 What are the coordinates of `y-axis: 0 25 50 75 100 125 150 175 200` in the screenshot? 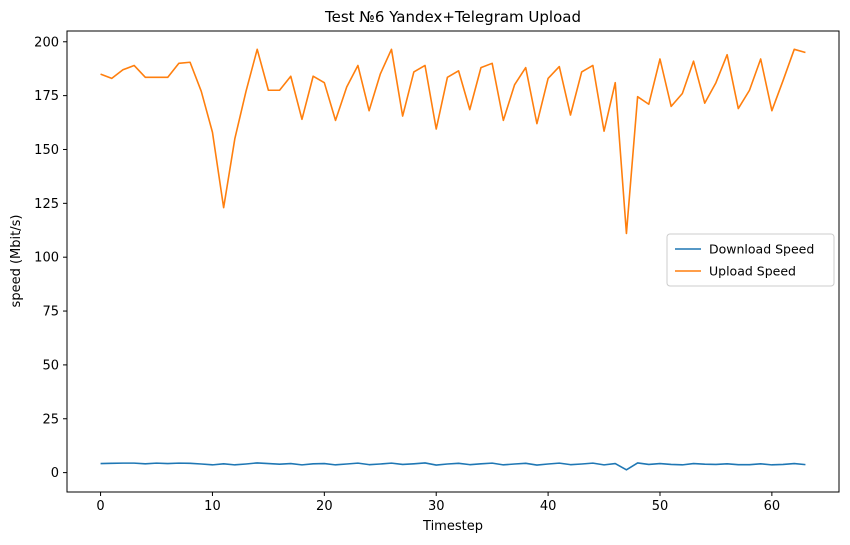 It's located at (50, 258).